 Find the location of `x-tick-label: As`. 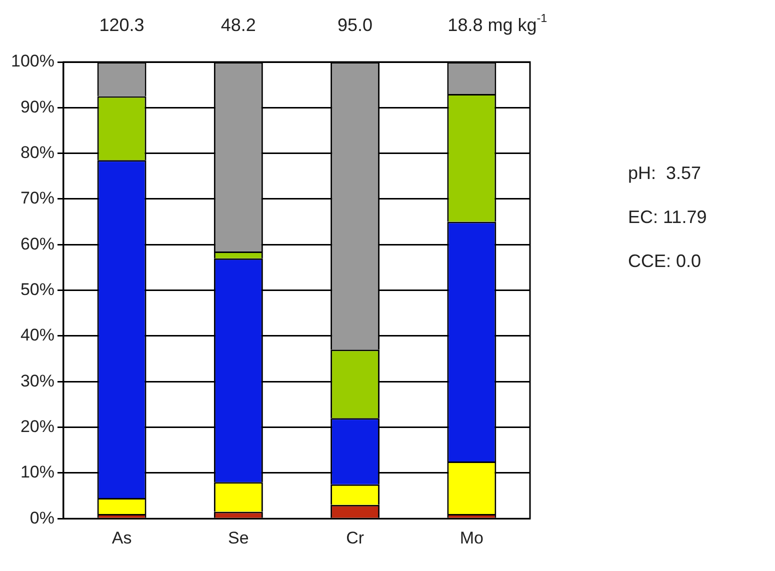

x-tick-label: As is located at coordinates (122, 538).